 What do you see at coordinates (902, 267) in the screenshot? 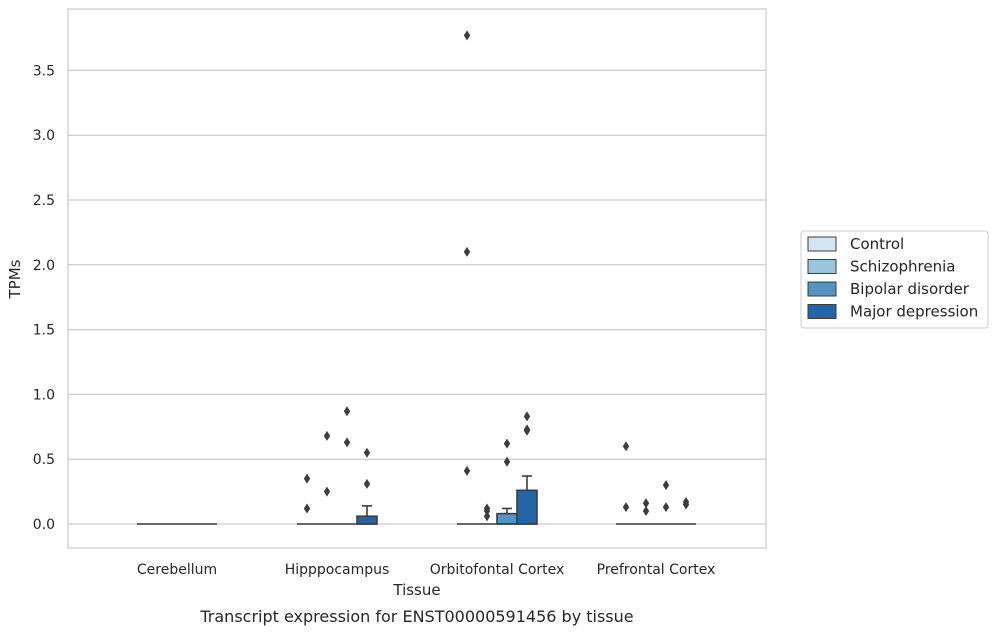
I see `legend-label: Schizophrenia` at bounding box center [902, 267].